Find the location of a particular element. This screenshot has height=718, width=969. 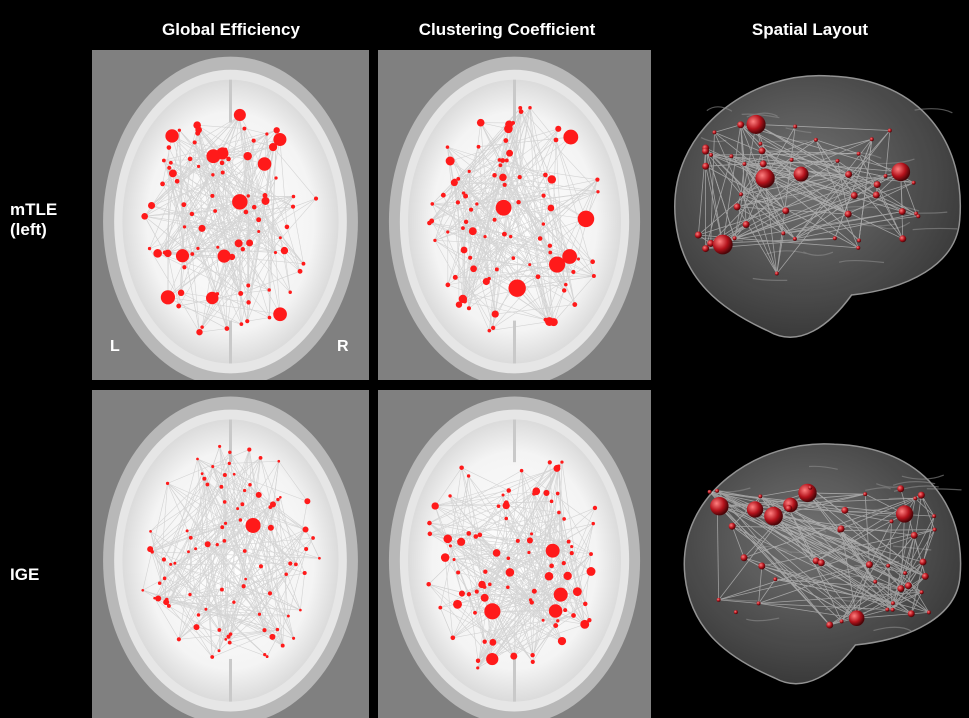

panel-mtle-global-efficiency: L R is located at coordinates (230, 215).